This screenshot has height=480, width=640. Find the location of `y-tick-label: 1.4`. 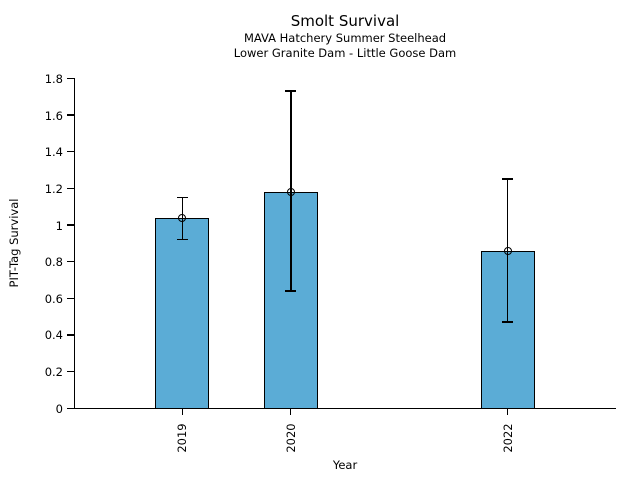

y-tick-label: 1.4 is located at coordinates (53, 152).